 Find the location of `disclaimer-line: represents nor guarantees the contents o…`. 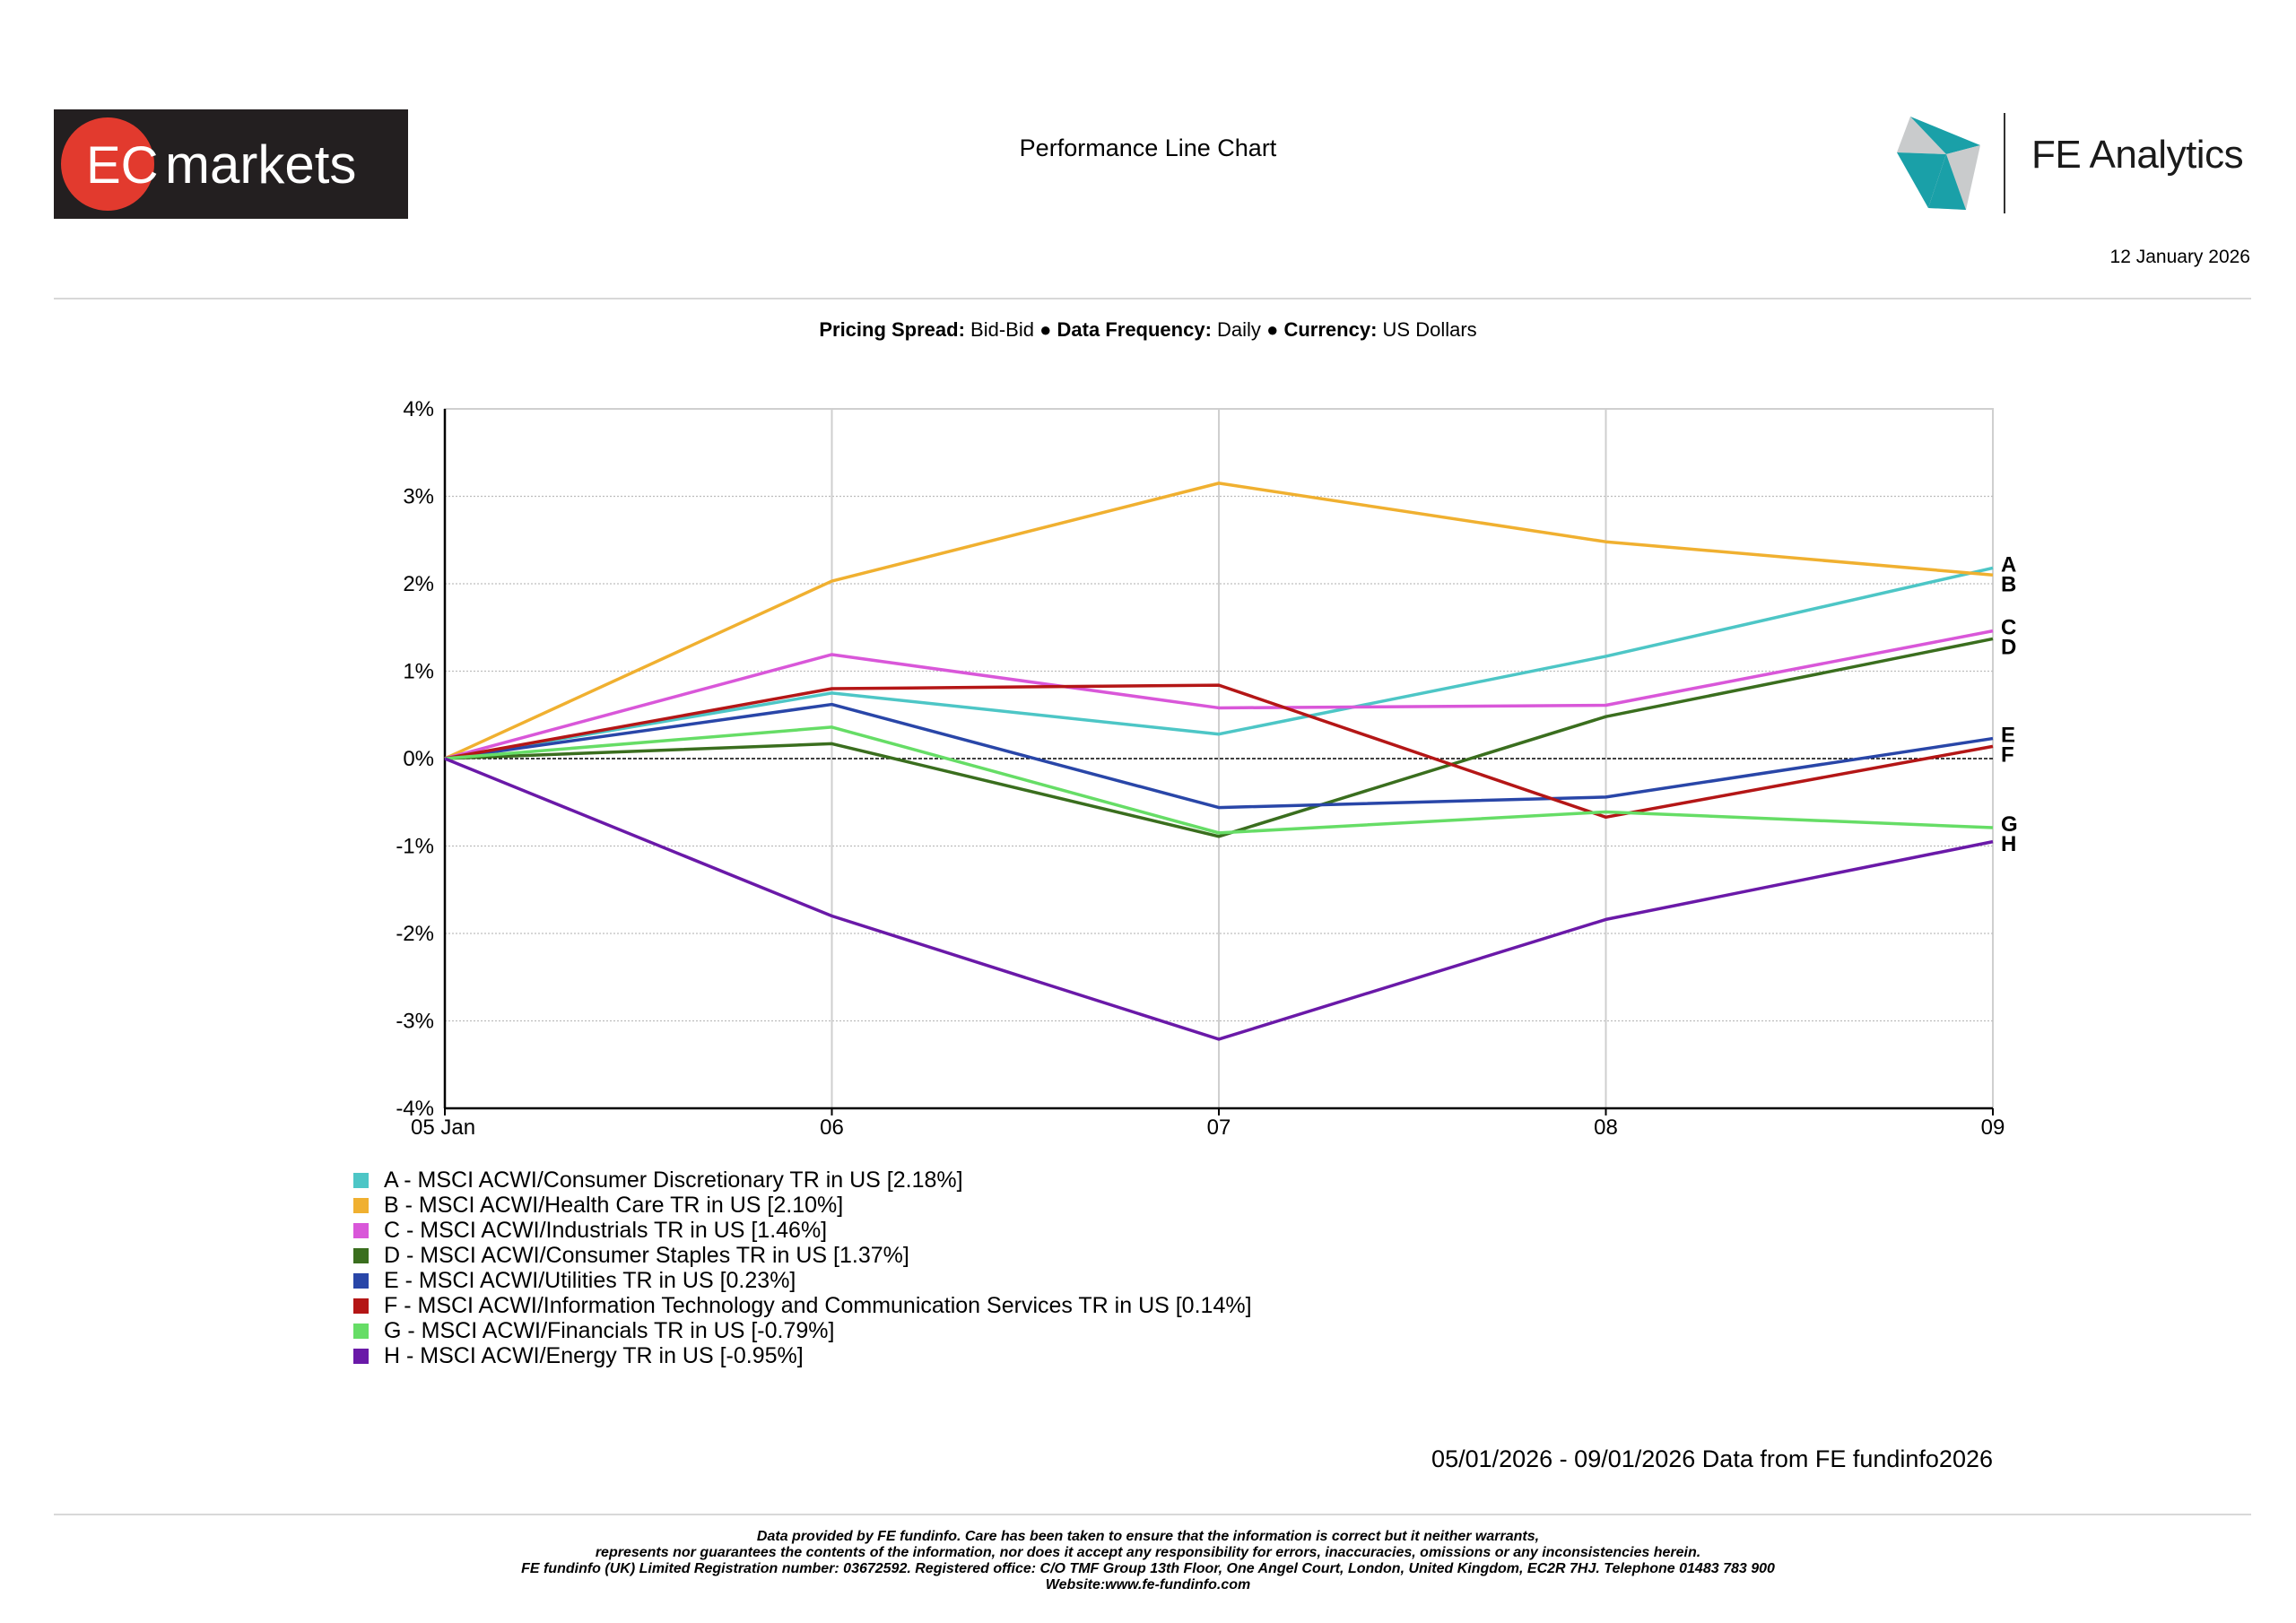

disclaimer-line: represents nor guarantees the contents o… is located at coordinates (1148, 1552).